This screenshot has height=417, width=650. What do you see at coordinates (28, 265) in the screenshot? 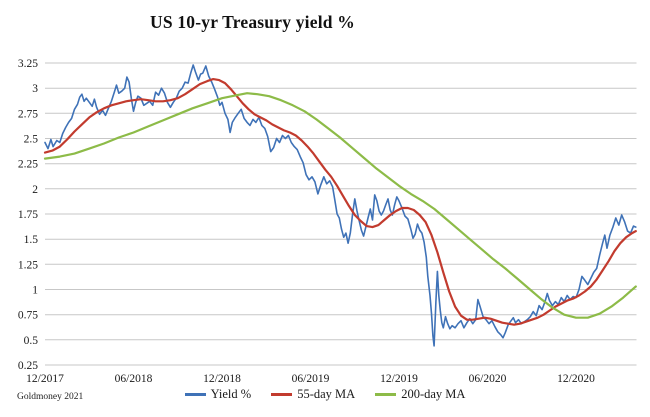
I see `y-axis-tick-label: 1.25` at bounding box center [28, 265].